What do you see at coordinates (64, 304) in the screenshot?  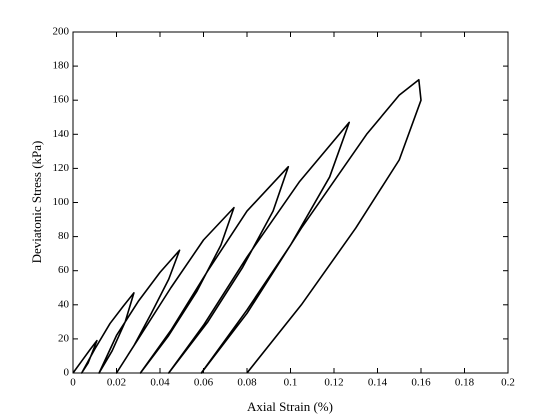 I see `y-tick-label: 40` at bounding box center [64, 304].